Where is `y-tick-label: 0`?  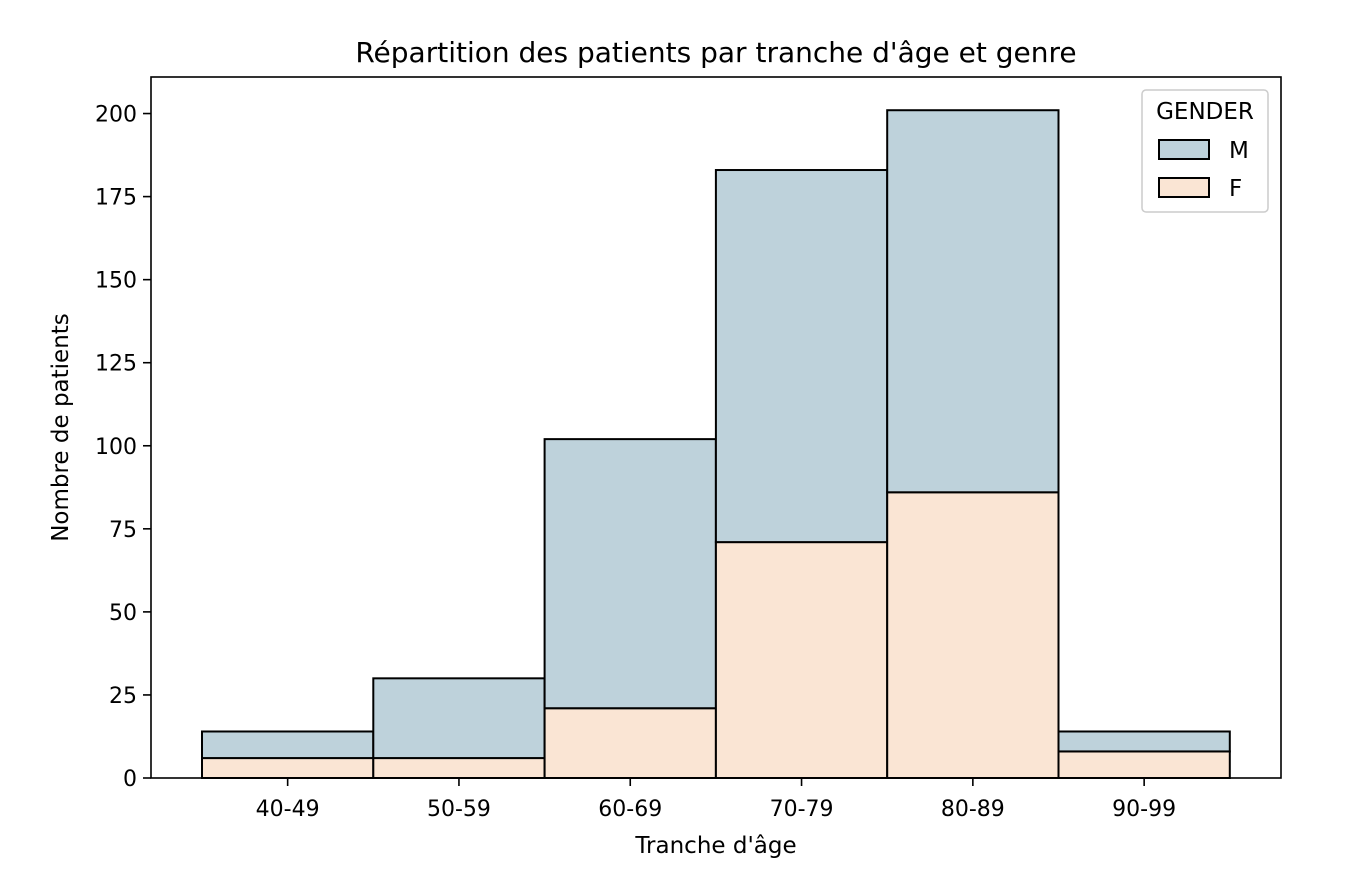 y-tick-label: 0 is located at coordinates (130, 779).